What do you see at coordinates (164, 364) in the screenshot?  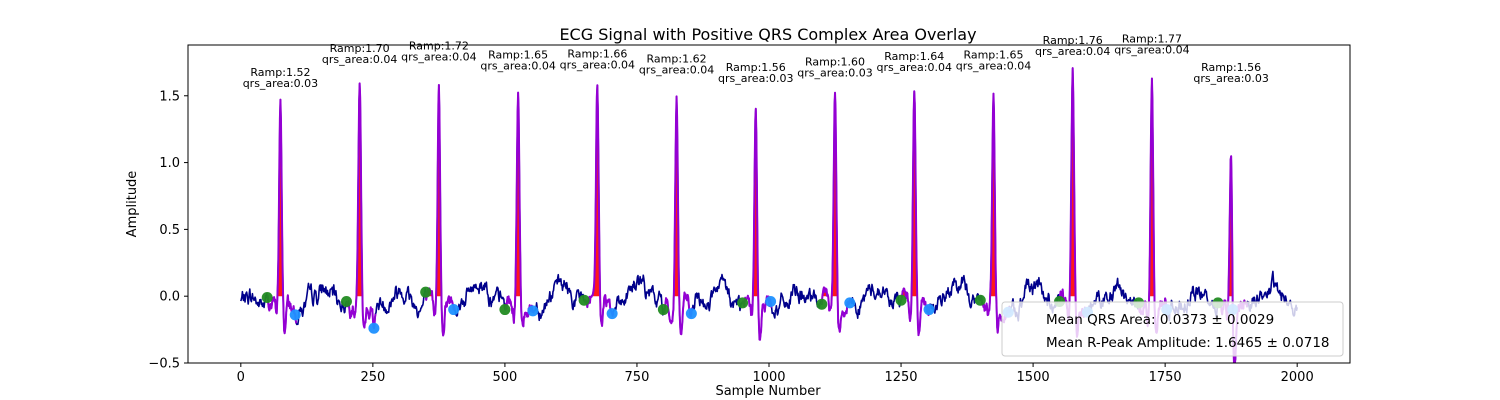 I see `y-tick-label: −0.5` at bounding box center [164, 364].